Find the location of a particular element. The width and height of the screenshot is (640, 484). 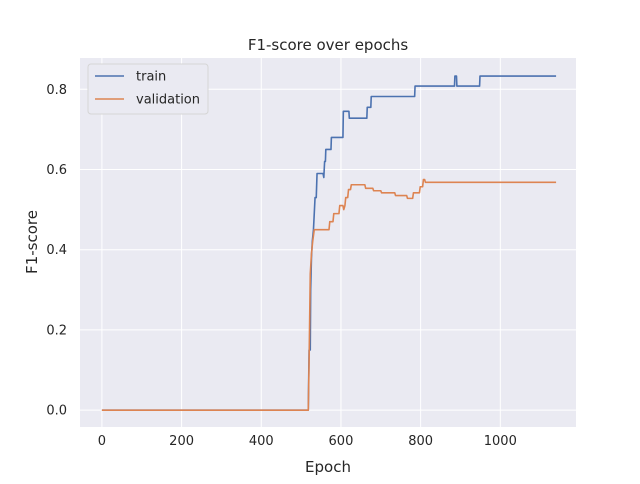

legend-label-validation: validation is located at coordinates (168, 100).